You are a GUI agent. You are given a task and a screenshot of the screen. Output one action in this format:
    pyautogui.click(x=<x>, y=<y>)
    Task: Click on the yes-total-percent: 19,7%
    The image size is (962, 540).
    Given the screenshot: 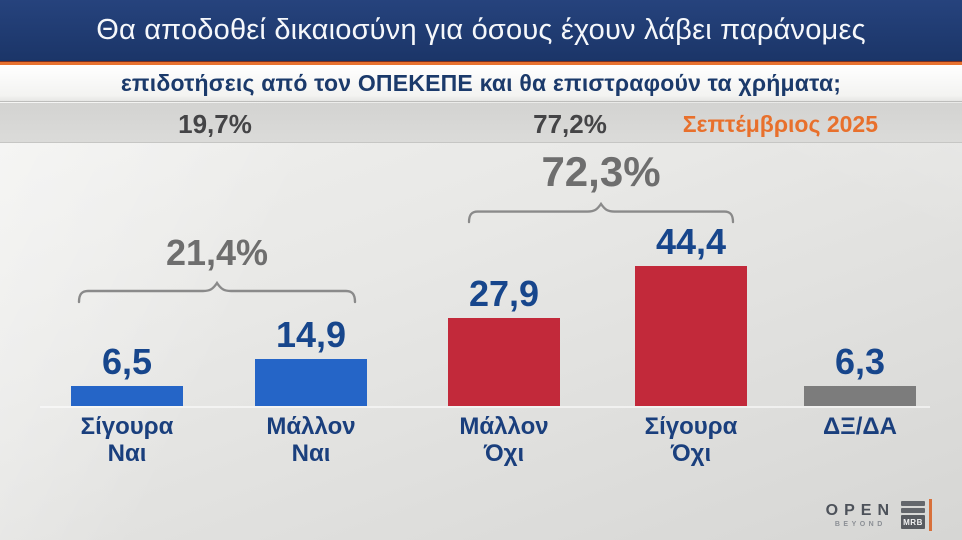 What is the action you would take?
    pyautogui.click(x=215, y=124)
    